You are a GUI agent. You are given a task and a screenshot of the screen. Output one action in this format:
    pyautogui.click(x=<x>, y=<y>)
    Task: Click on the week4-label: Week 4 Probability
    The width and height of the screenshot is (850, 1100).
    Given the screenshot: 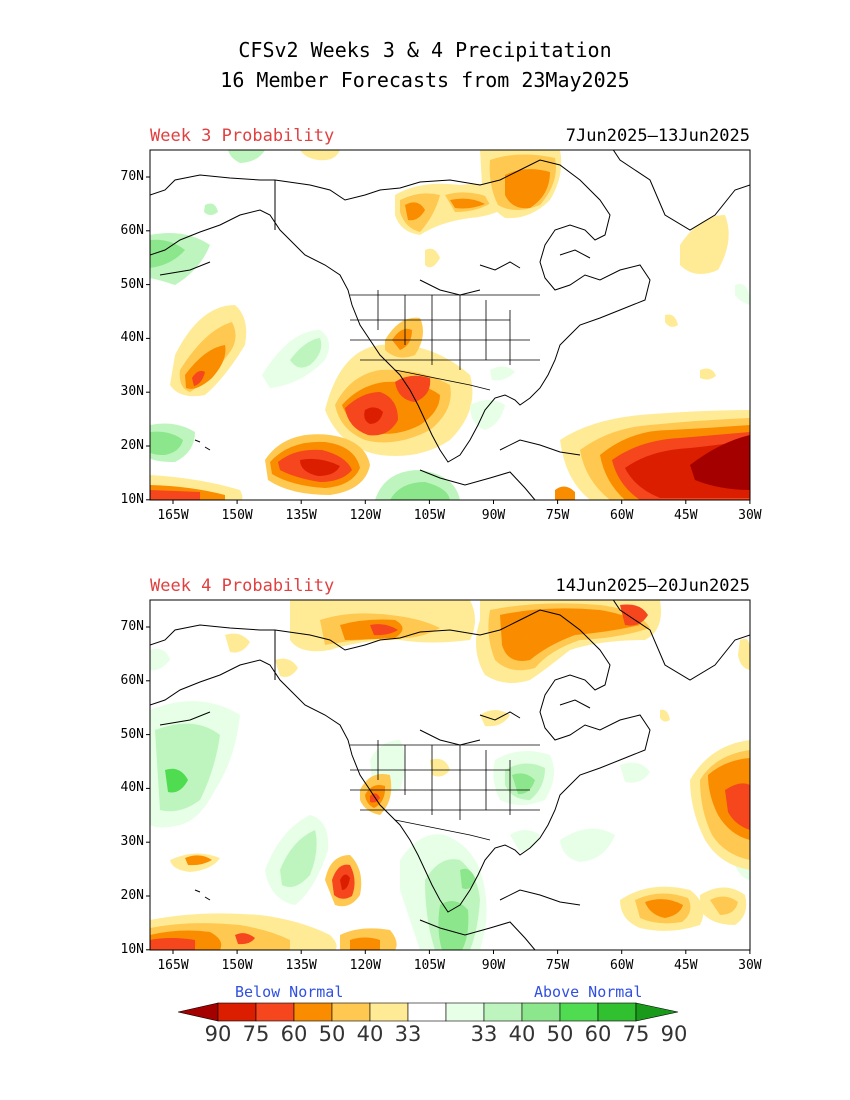 What is the action you would take?
    pyautogui.click(x=242, y=586)
    